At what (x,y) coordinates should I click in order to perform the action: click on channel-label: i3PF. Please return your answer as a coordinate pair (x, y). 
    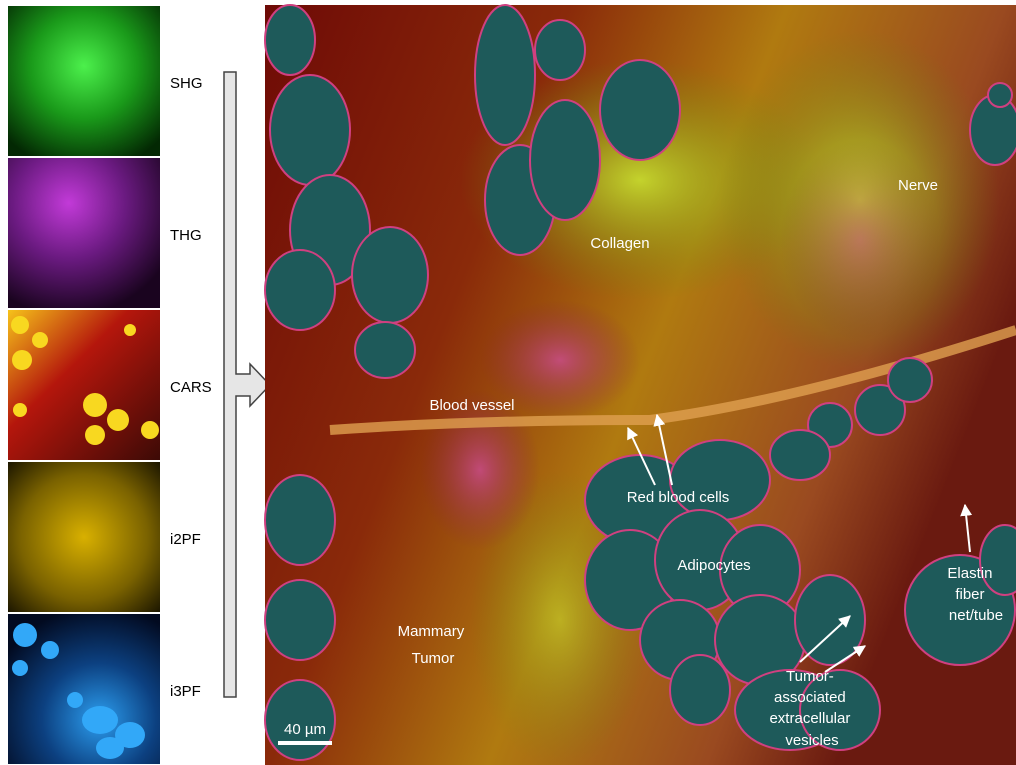
    Looking at the image, I should click on (185, 691).